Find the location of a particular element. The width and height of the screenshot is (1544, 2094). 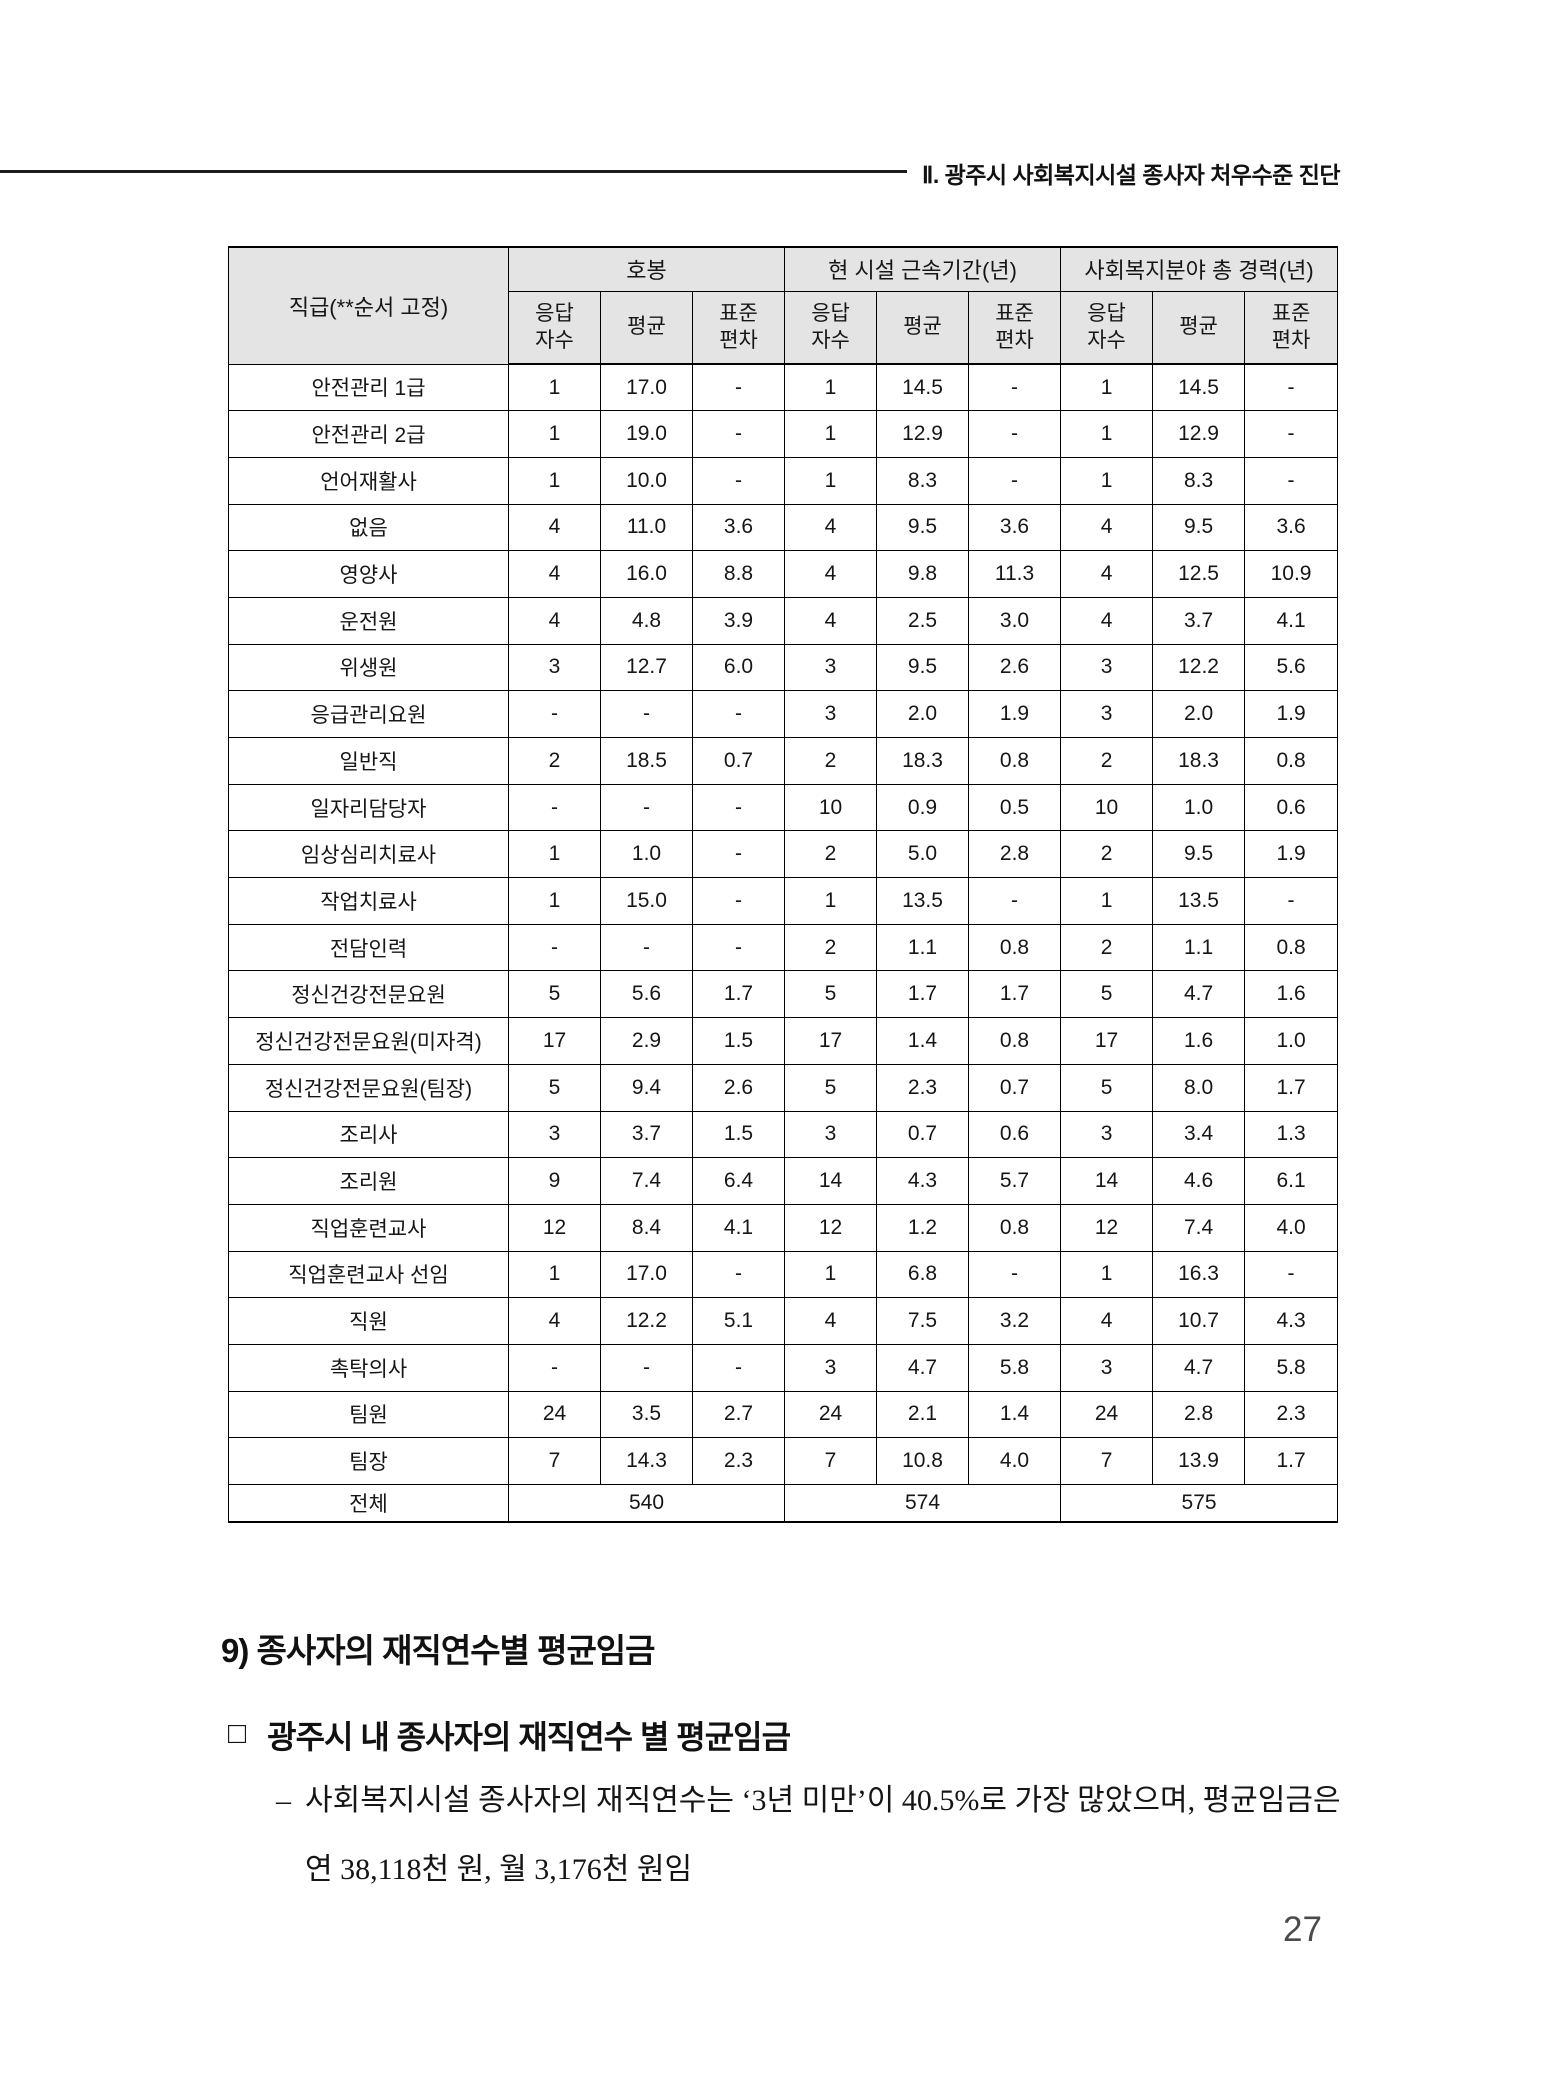

table-row: 작업치료사 1 15.0-1 13.5-1 13.5- is located at coordinates (783, 901).